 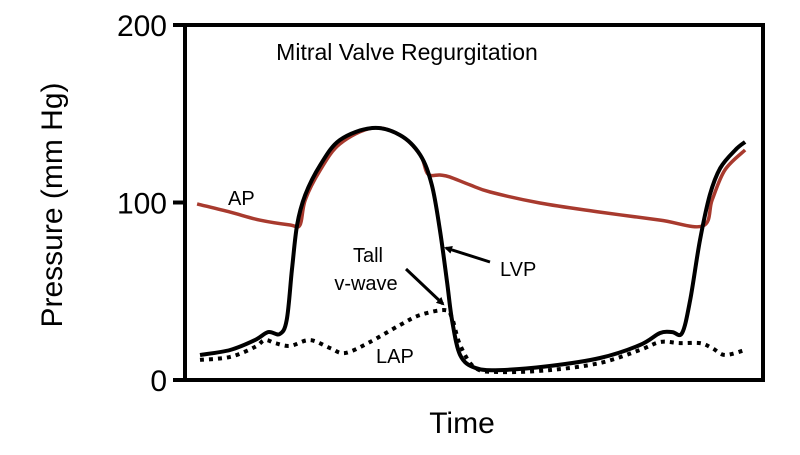 I want to click on annotation-ap: AP, so click(x=241, y=199).